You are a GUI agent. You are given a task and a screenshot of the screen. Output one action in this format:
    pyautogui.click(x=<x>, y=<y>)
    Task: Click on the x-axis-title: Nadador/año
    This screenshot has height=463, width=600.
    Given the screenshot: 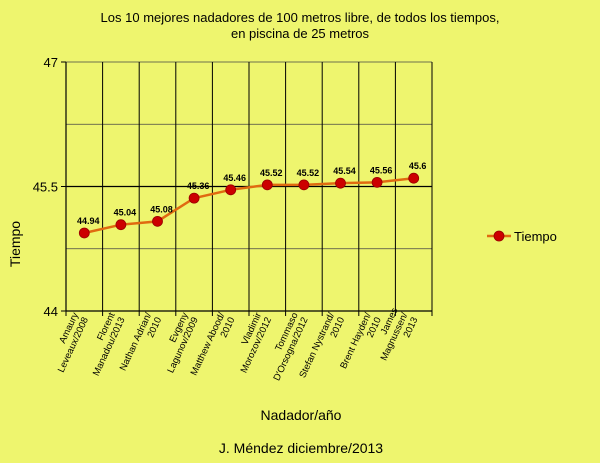 What is the action you would take?
    pyautogui.click(x=301, y=415)
    